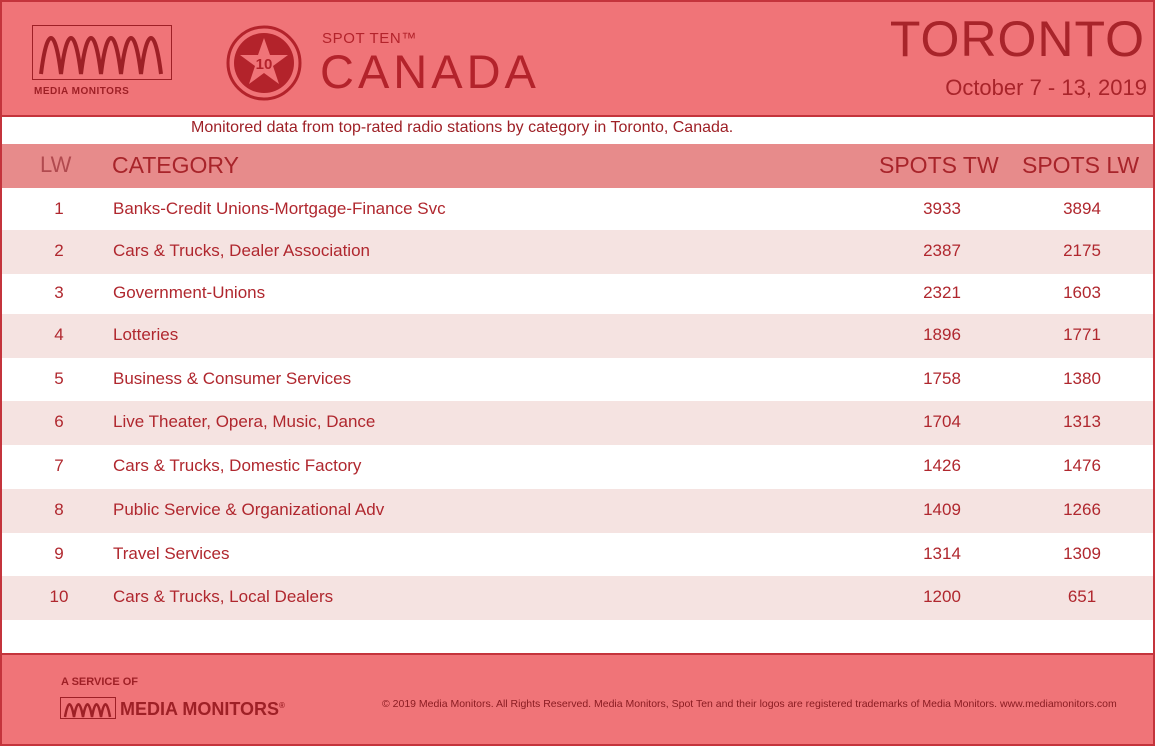 The width and height of the screenshot is (1155, 746). What do you see at coordinates (942, 378) in the screenshot?
I see `spots-tw-cell: 1758` at bounding box center [942, 378].